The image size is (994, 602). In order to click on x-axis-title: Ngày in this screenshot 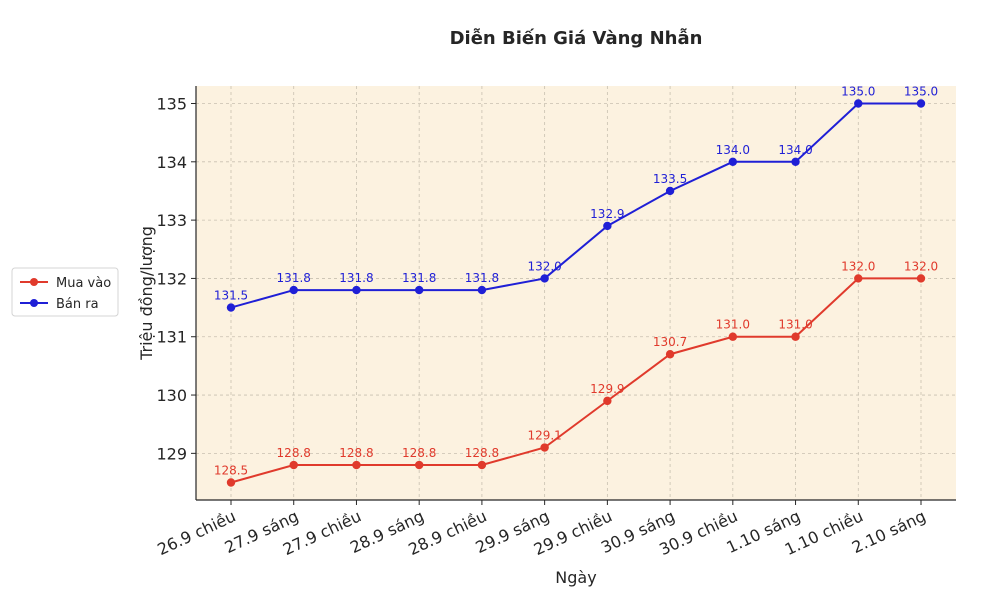, I will do `click(575, 577)`.